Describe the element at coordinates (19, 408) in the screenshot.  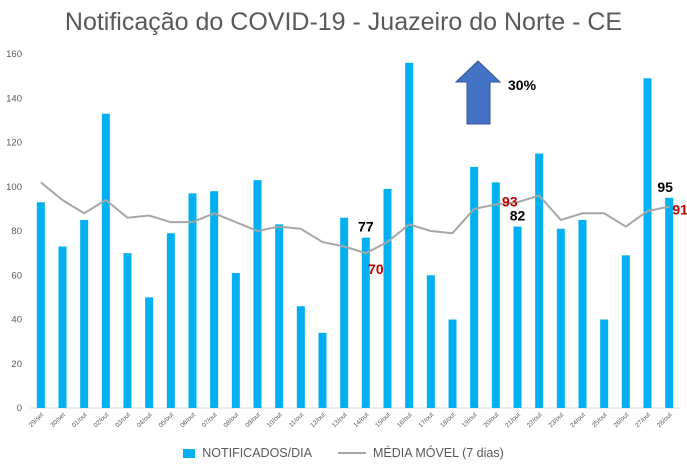
I see `y-tick-label: 0` at that location.